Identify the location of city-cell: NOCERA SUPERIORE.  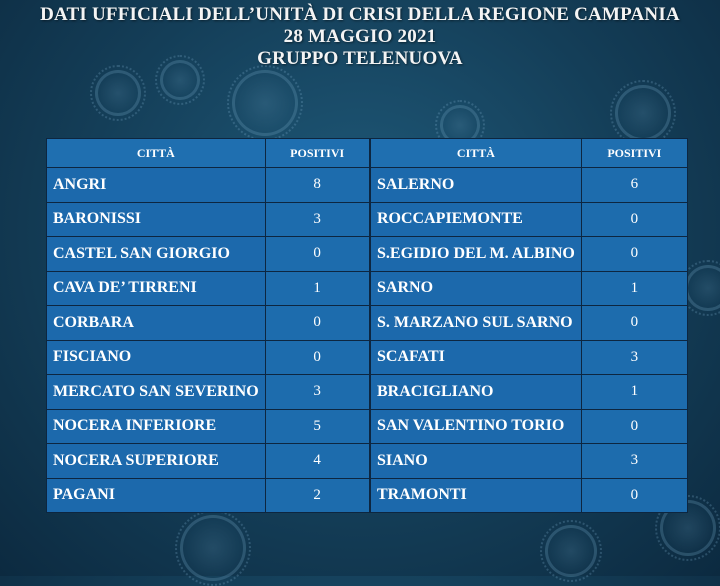
(156, 461).